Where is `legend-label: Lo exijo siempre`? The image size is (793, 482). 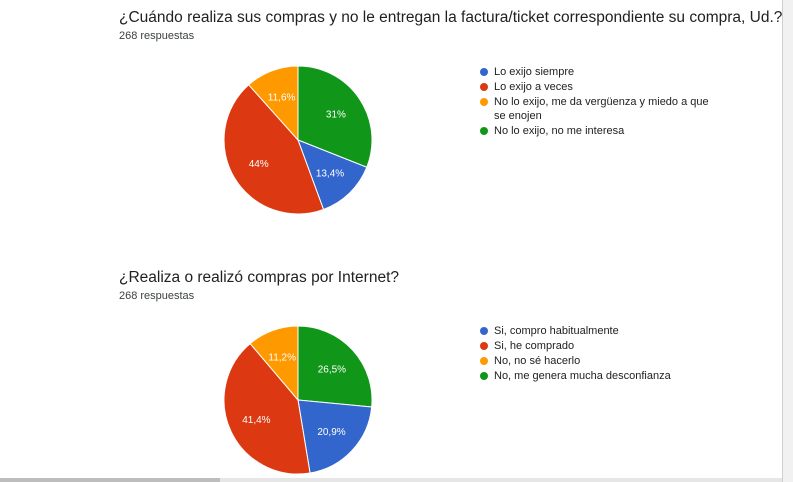 legend-label: Lo exijo siempre is located at coordinates (534, 72).